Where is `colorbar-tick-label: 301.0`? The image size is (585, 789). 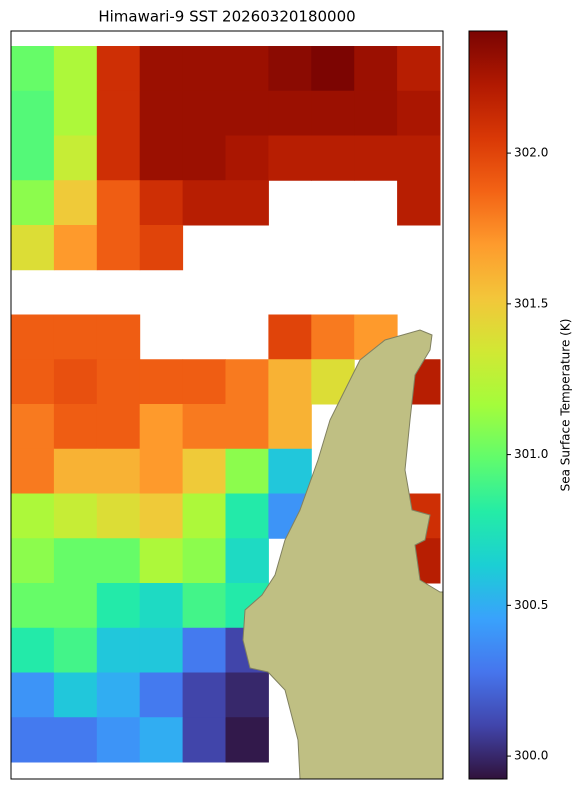 colorbar-tick-label: 301.0 is located at coordinates (531, 454).